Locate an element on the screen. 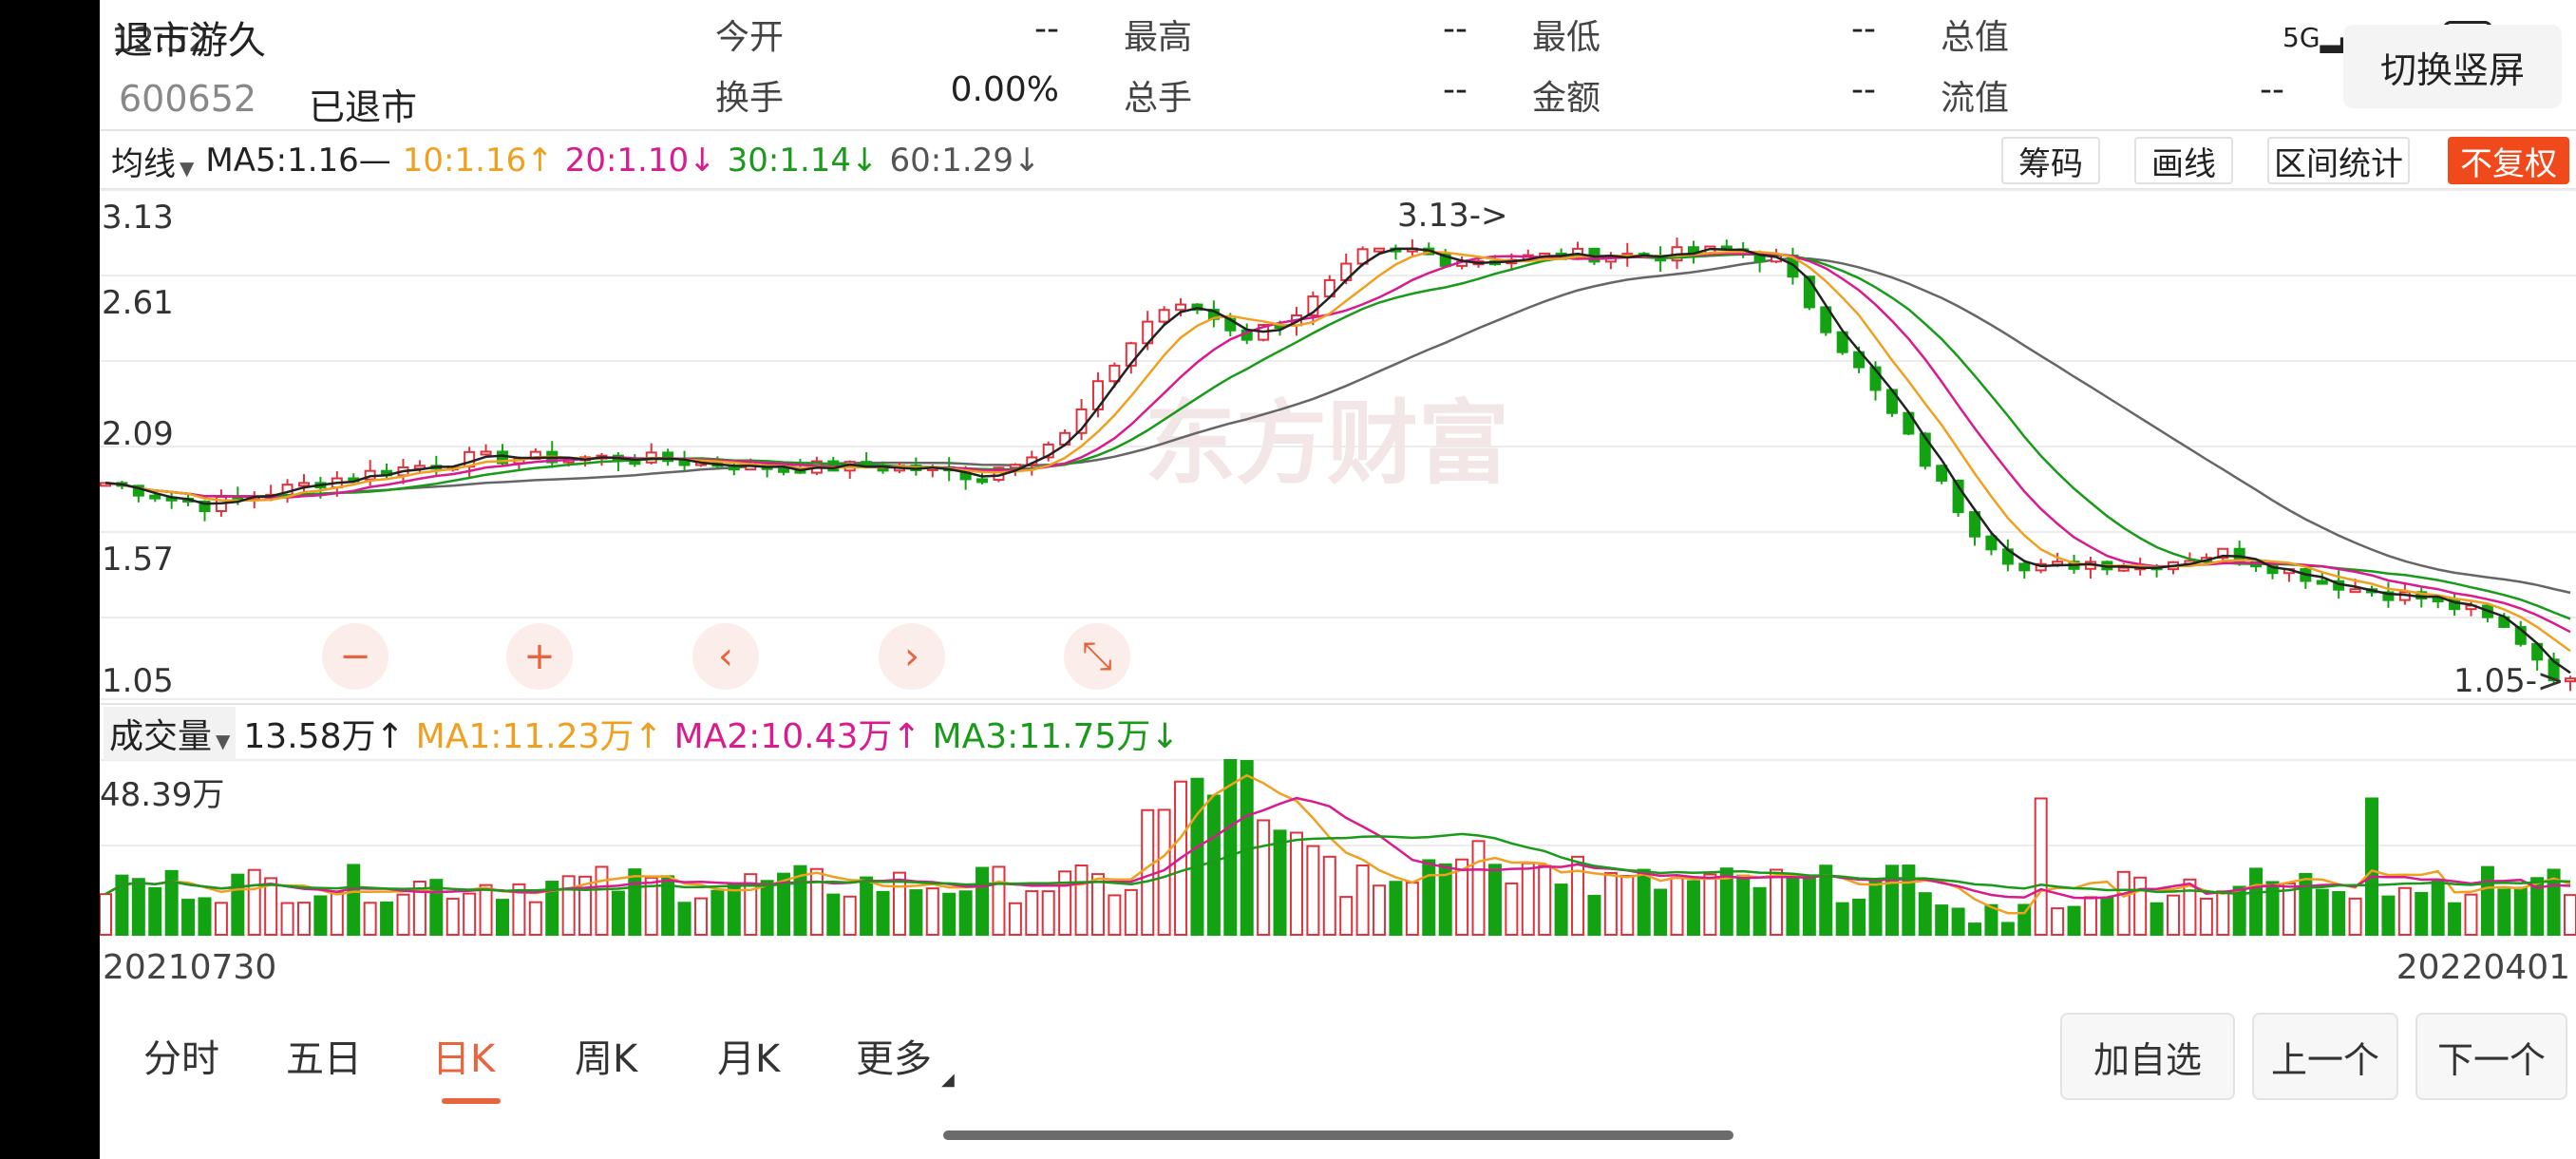 This screenshot has width=2576, height=1159. quote-value-volume: -- is located at coordinates (1455, 89).